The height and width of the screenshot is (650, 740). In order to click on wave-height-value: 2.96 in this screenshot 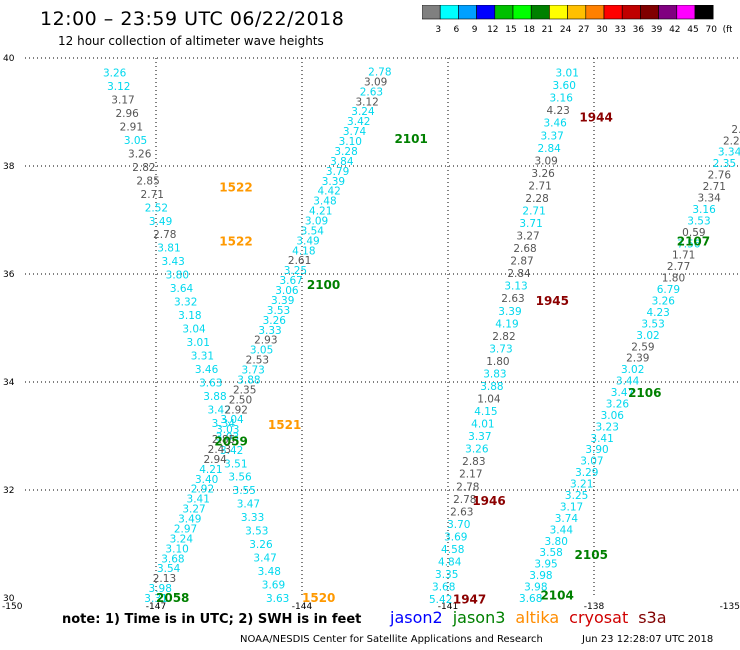, I will do `click(127, 114)`.